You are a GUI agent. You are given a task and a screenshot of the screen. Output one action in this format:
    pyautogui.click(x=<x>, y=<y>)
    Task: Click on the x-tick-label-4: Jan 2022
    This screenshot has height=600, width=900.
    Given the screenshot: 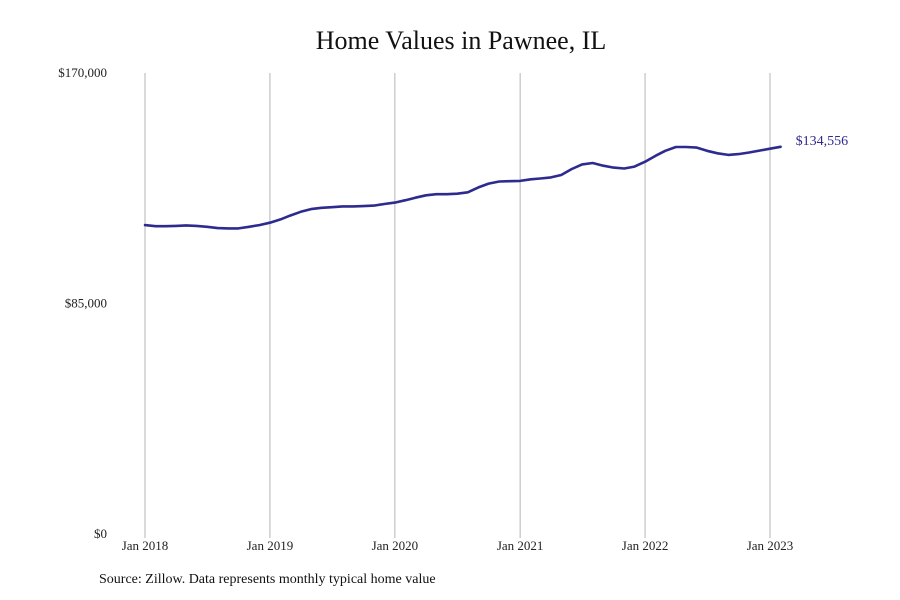 What is the action you would take?
    pyautogui.click(x=645, y=545)
    